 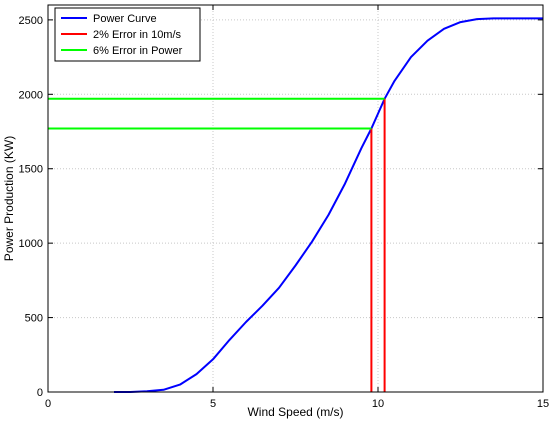 I want to click on y-tick-label: 0, so click(x=40, y=393).